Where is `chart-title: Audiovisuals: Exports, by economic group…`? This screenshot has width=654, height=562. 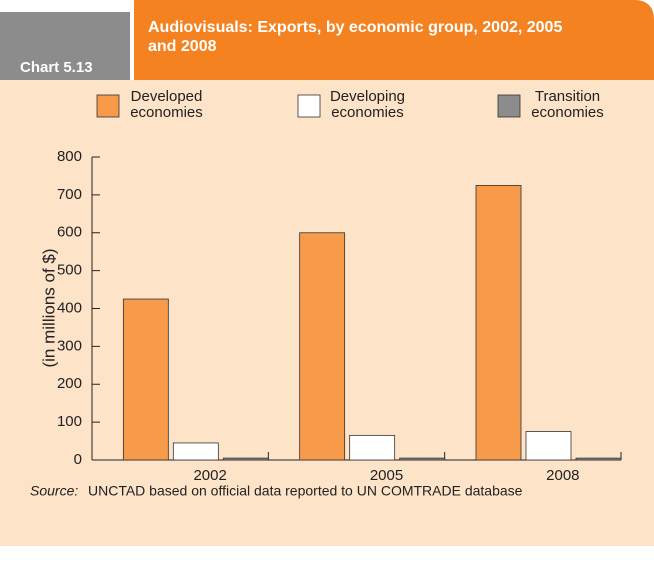
chart-title: Audiovisuals: Exports, by economic group… is located at coordinates (355, 37).